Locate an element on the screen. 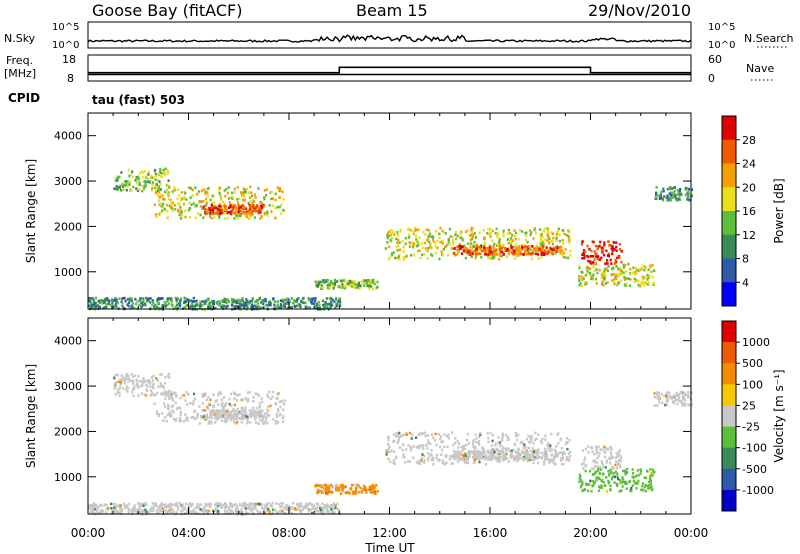  colorbar-tick-label: -500 is located at coordinates (754, 469).